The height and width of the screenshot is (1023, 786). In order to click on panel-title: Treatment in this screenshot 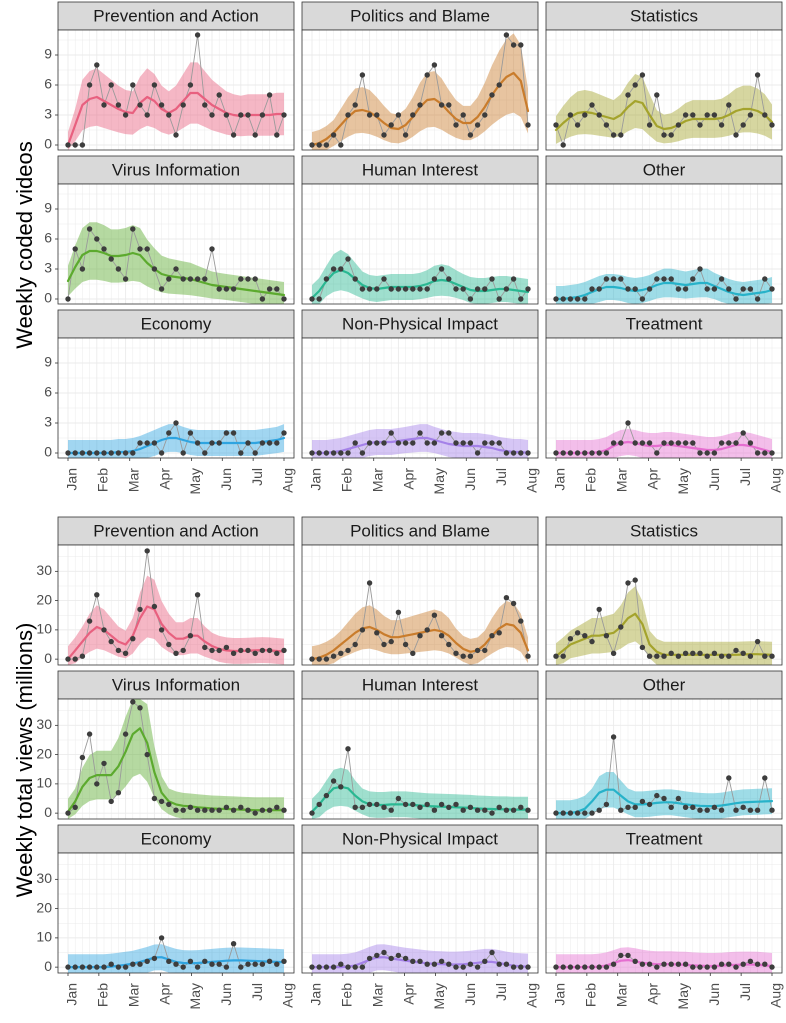, I will do `click(664, 838)`.